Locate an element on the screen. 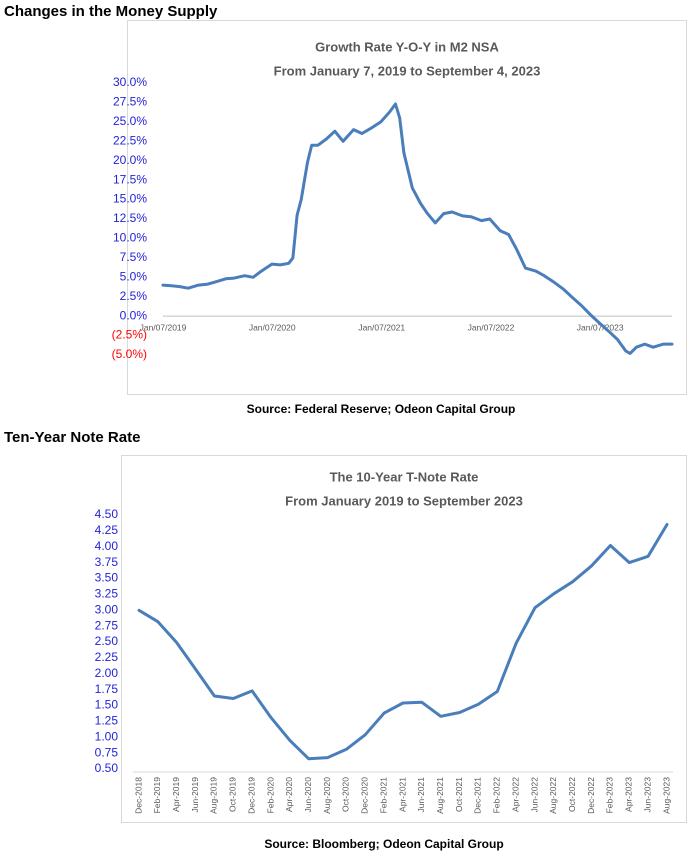 The image size is (700, 858). x-tick-label: Oct-2019 is located at coordinates (233, 794).